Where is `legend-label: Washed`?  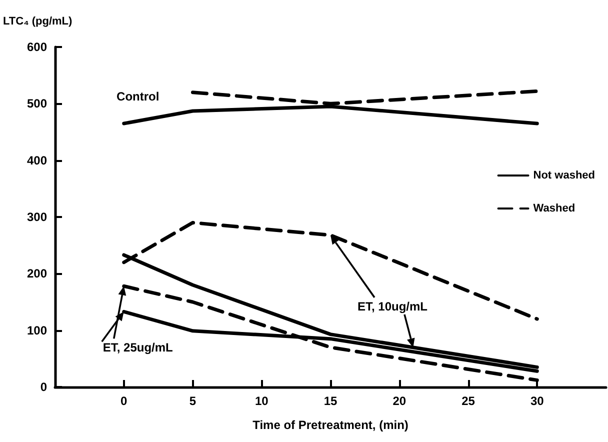
legend-label: Washed is located at coordinates (554, 208).